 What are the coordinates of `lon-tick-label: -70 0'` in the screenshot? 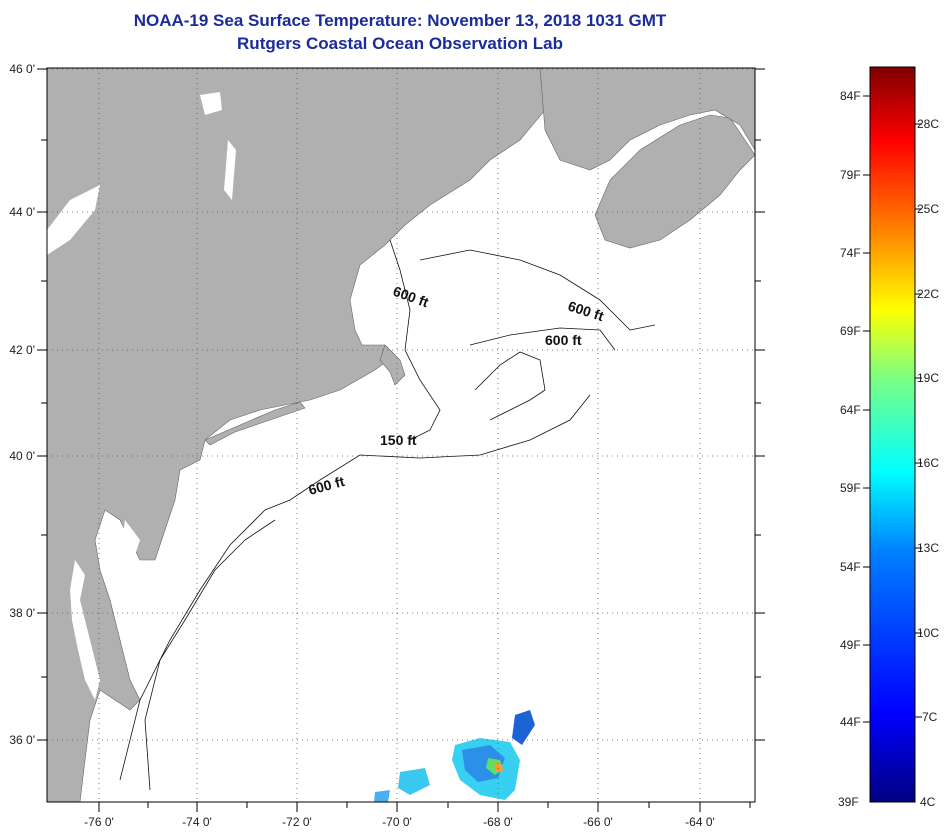 It's located at (397, 822).